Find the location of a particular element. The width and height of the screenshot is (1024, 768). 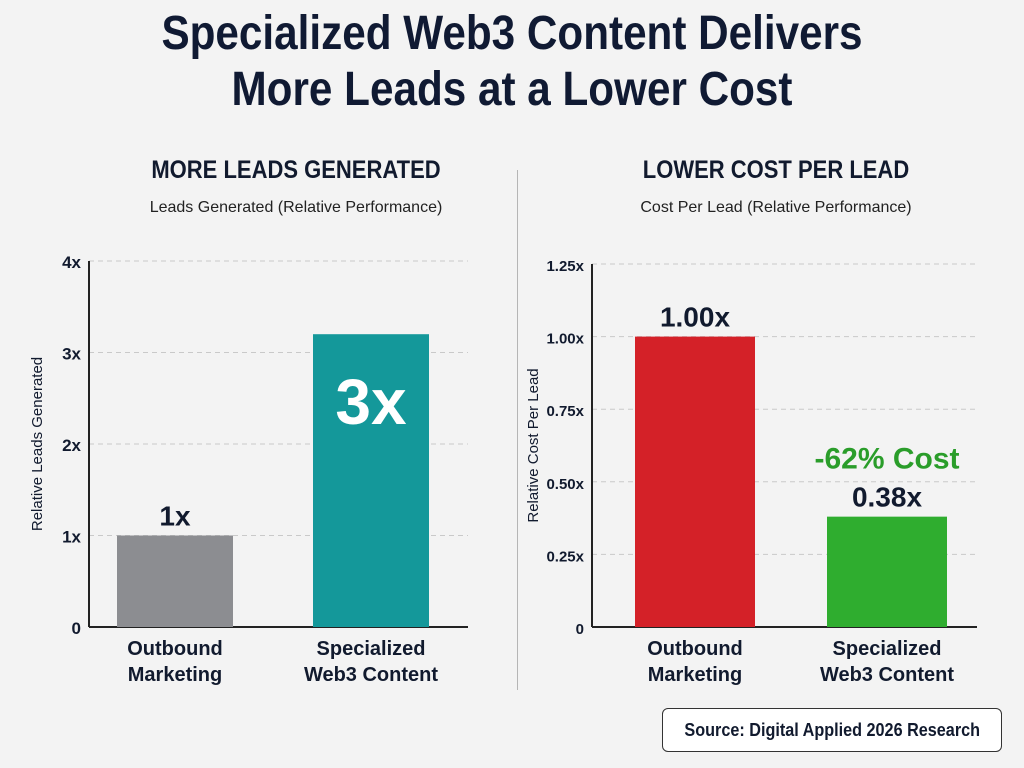

bar-data-label: 1x is located at coordinates (175, 516).